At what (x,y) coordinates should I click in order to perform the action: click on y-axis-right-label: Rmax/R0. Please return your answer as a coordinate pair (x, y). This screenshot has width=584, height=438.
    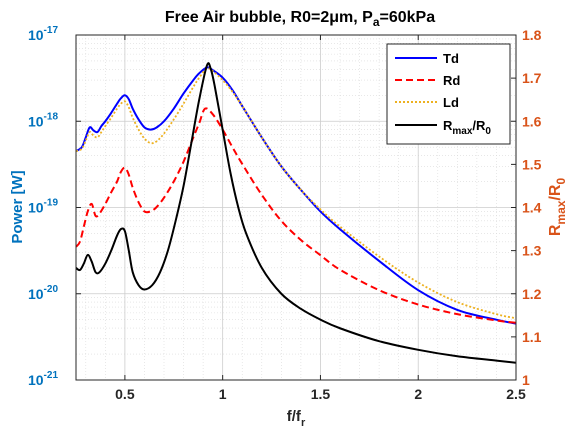
    Looking at the image, I should click on (557, 207).